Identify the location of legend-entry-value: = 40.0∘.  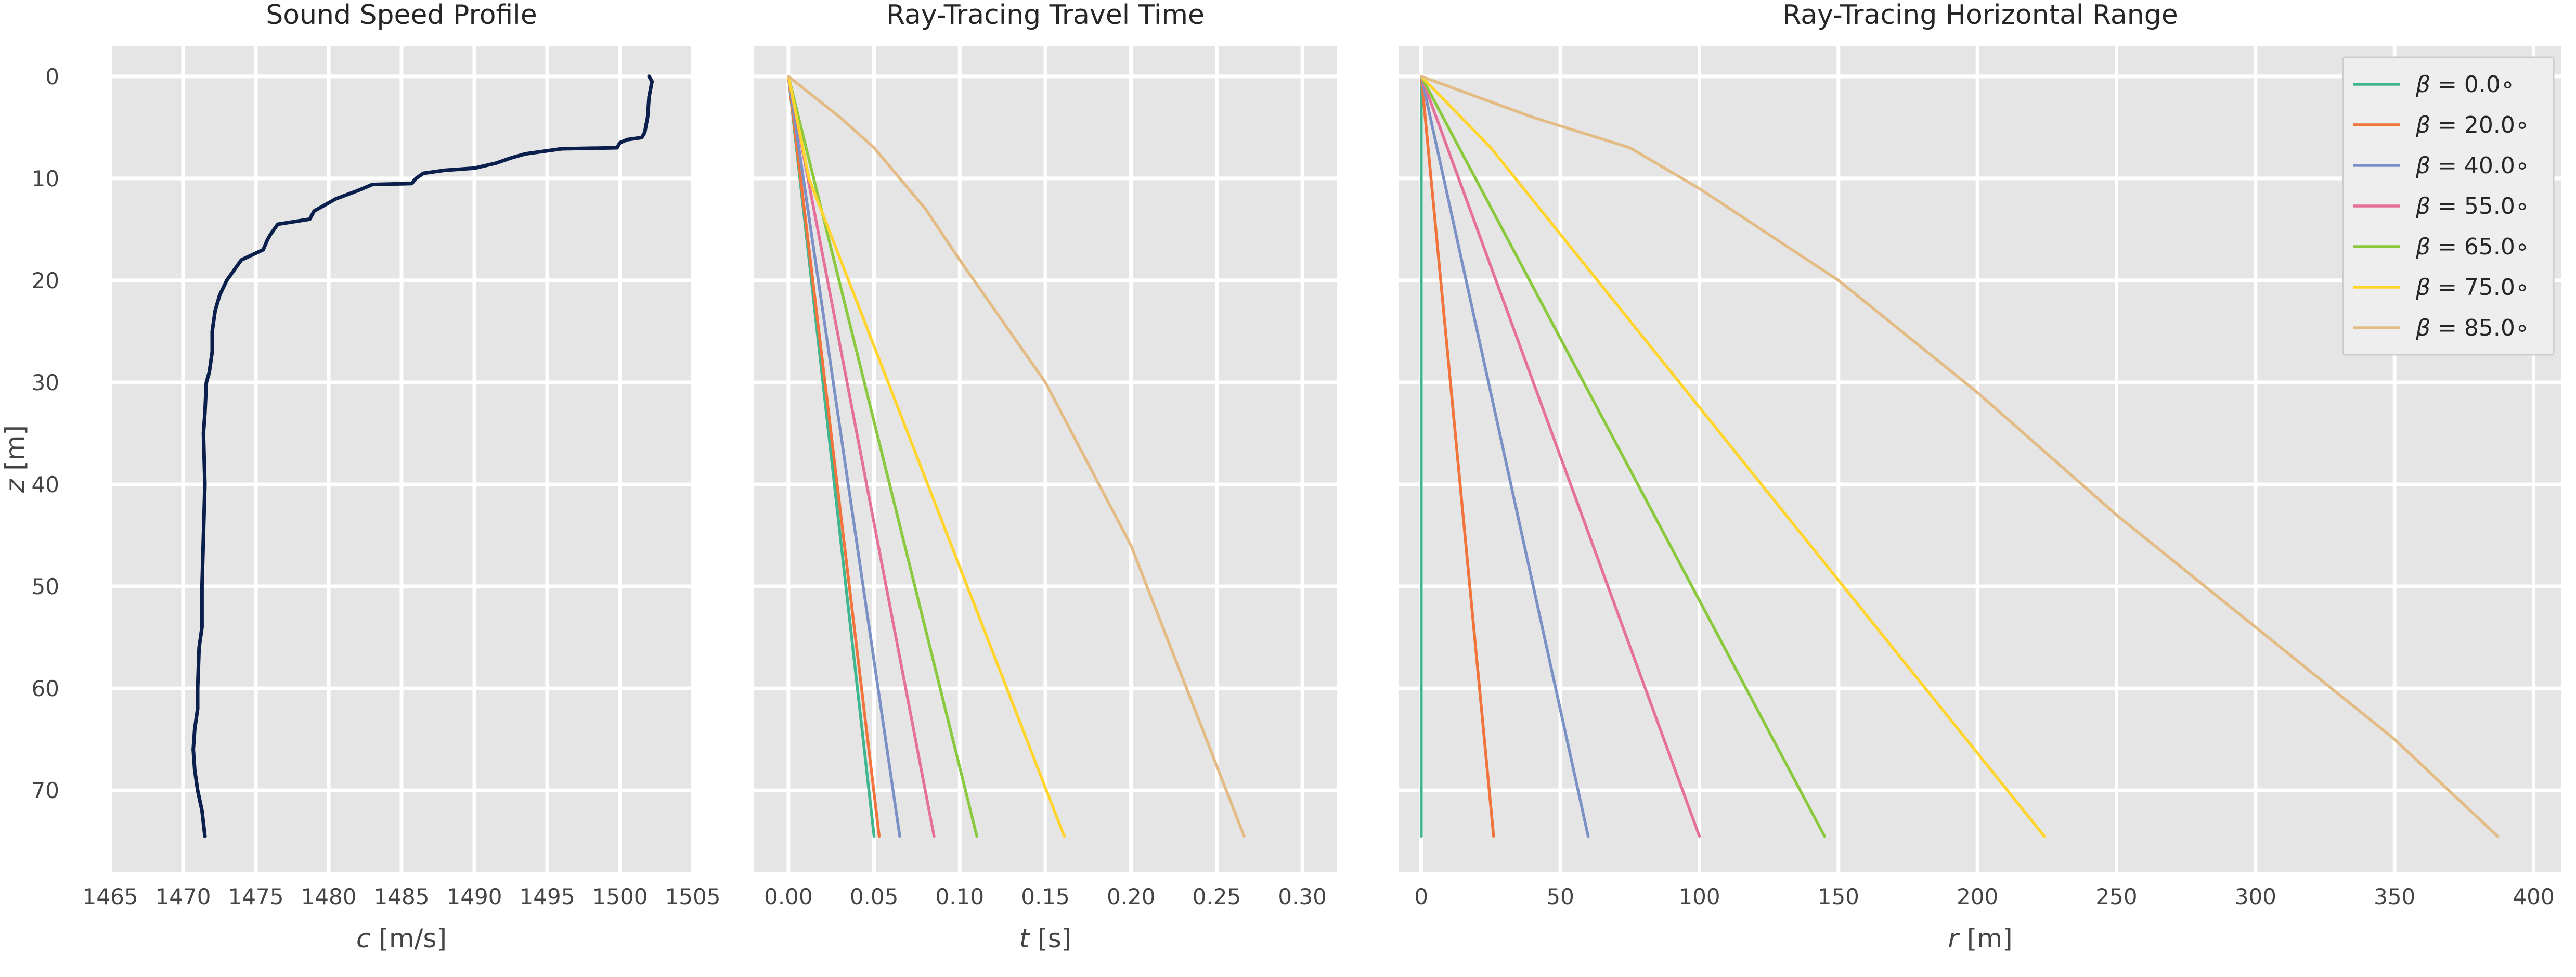
(2479, 165).